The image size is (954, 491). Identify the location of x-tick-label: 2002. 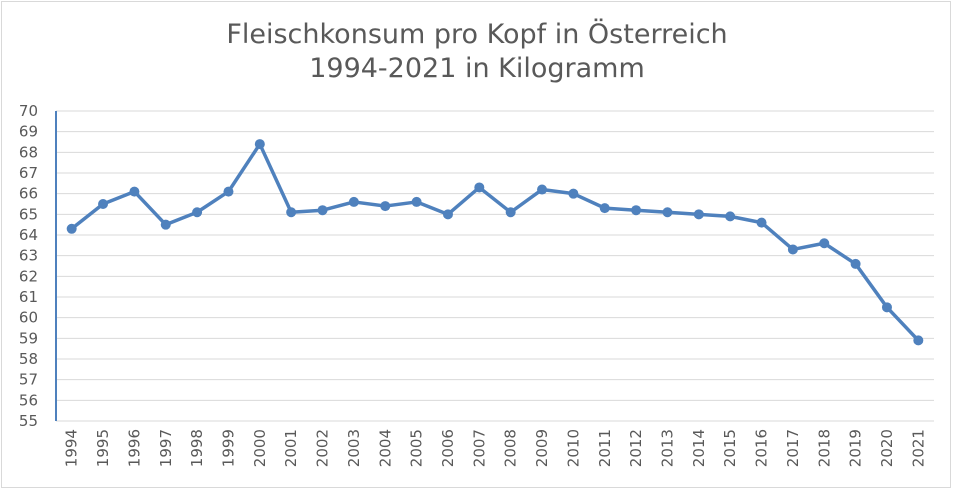
(323, 448).